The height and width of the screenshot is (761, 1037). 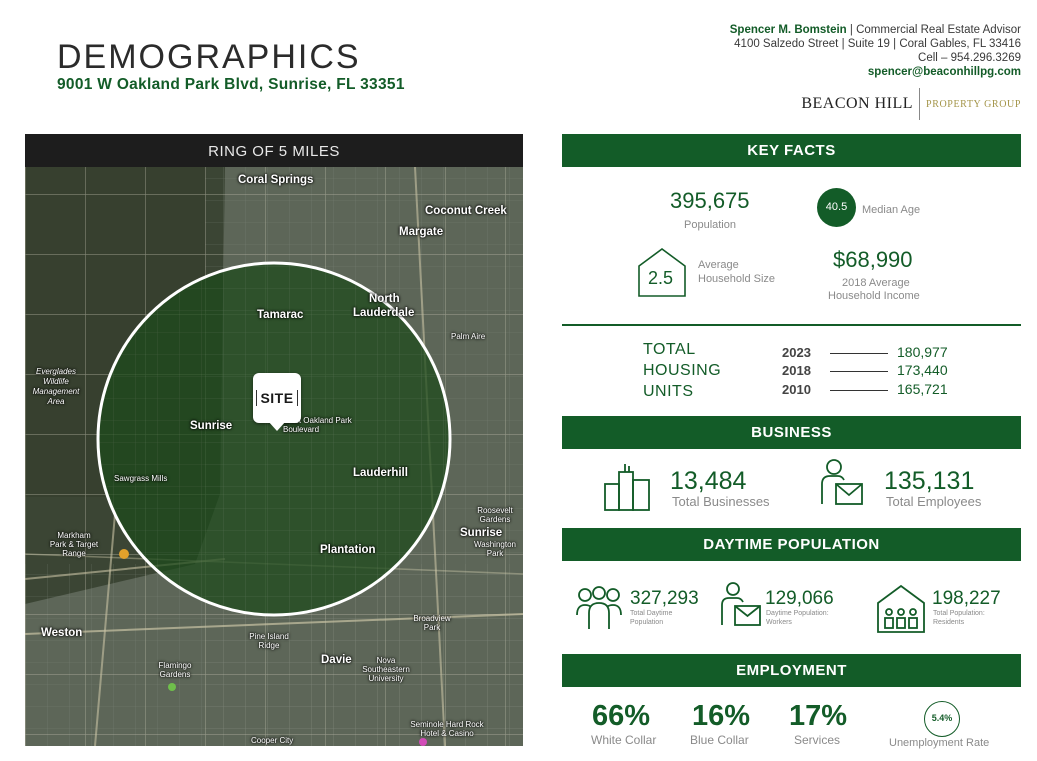 What do you see at coordinates (175, 670) in the screenshot?
I see `map-label-flamingo: Flamingo Gardens` at bounding box center [175, 670].